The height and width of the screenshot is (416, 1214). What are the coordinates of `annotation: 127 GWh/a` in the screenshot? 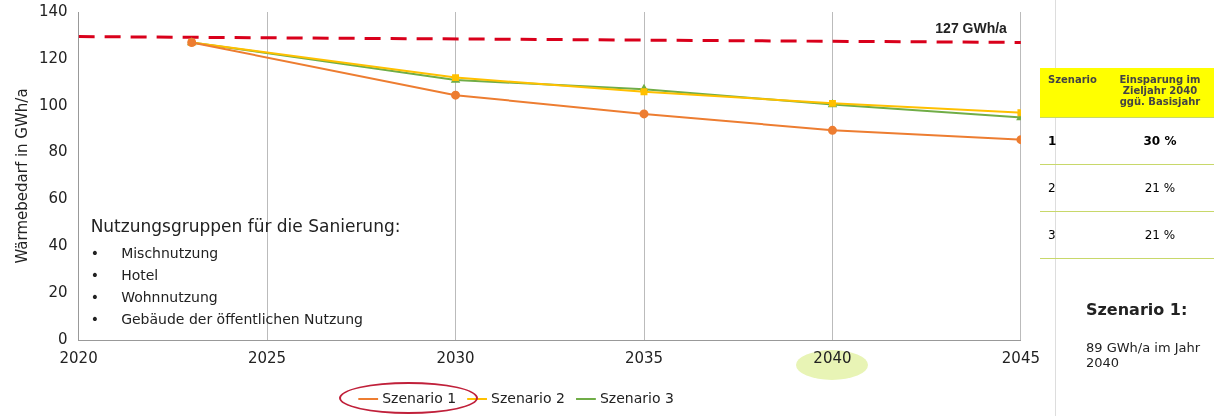 It's located at (971, 28).